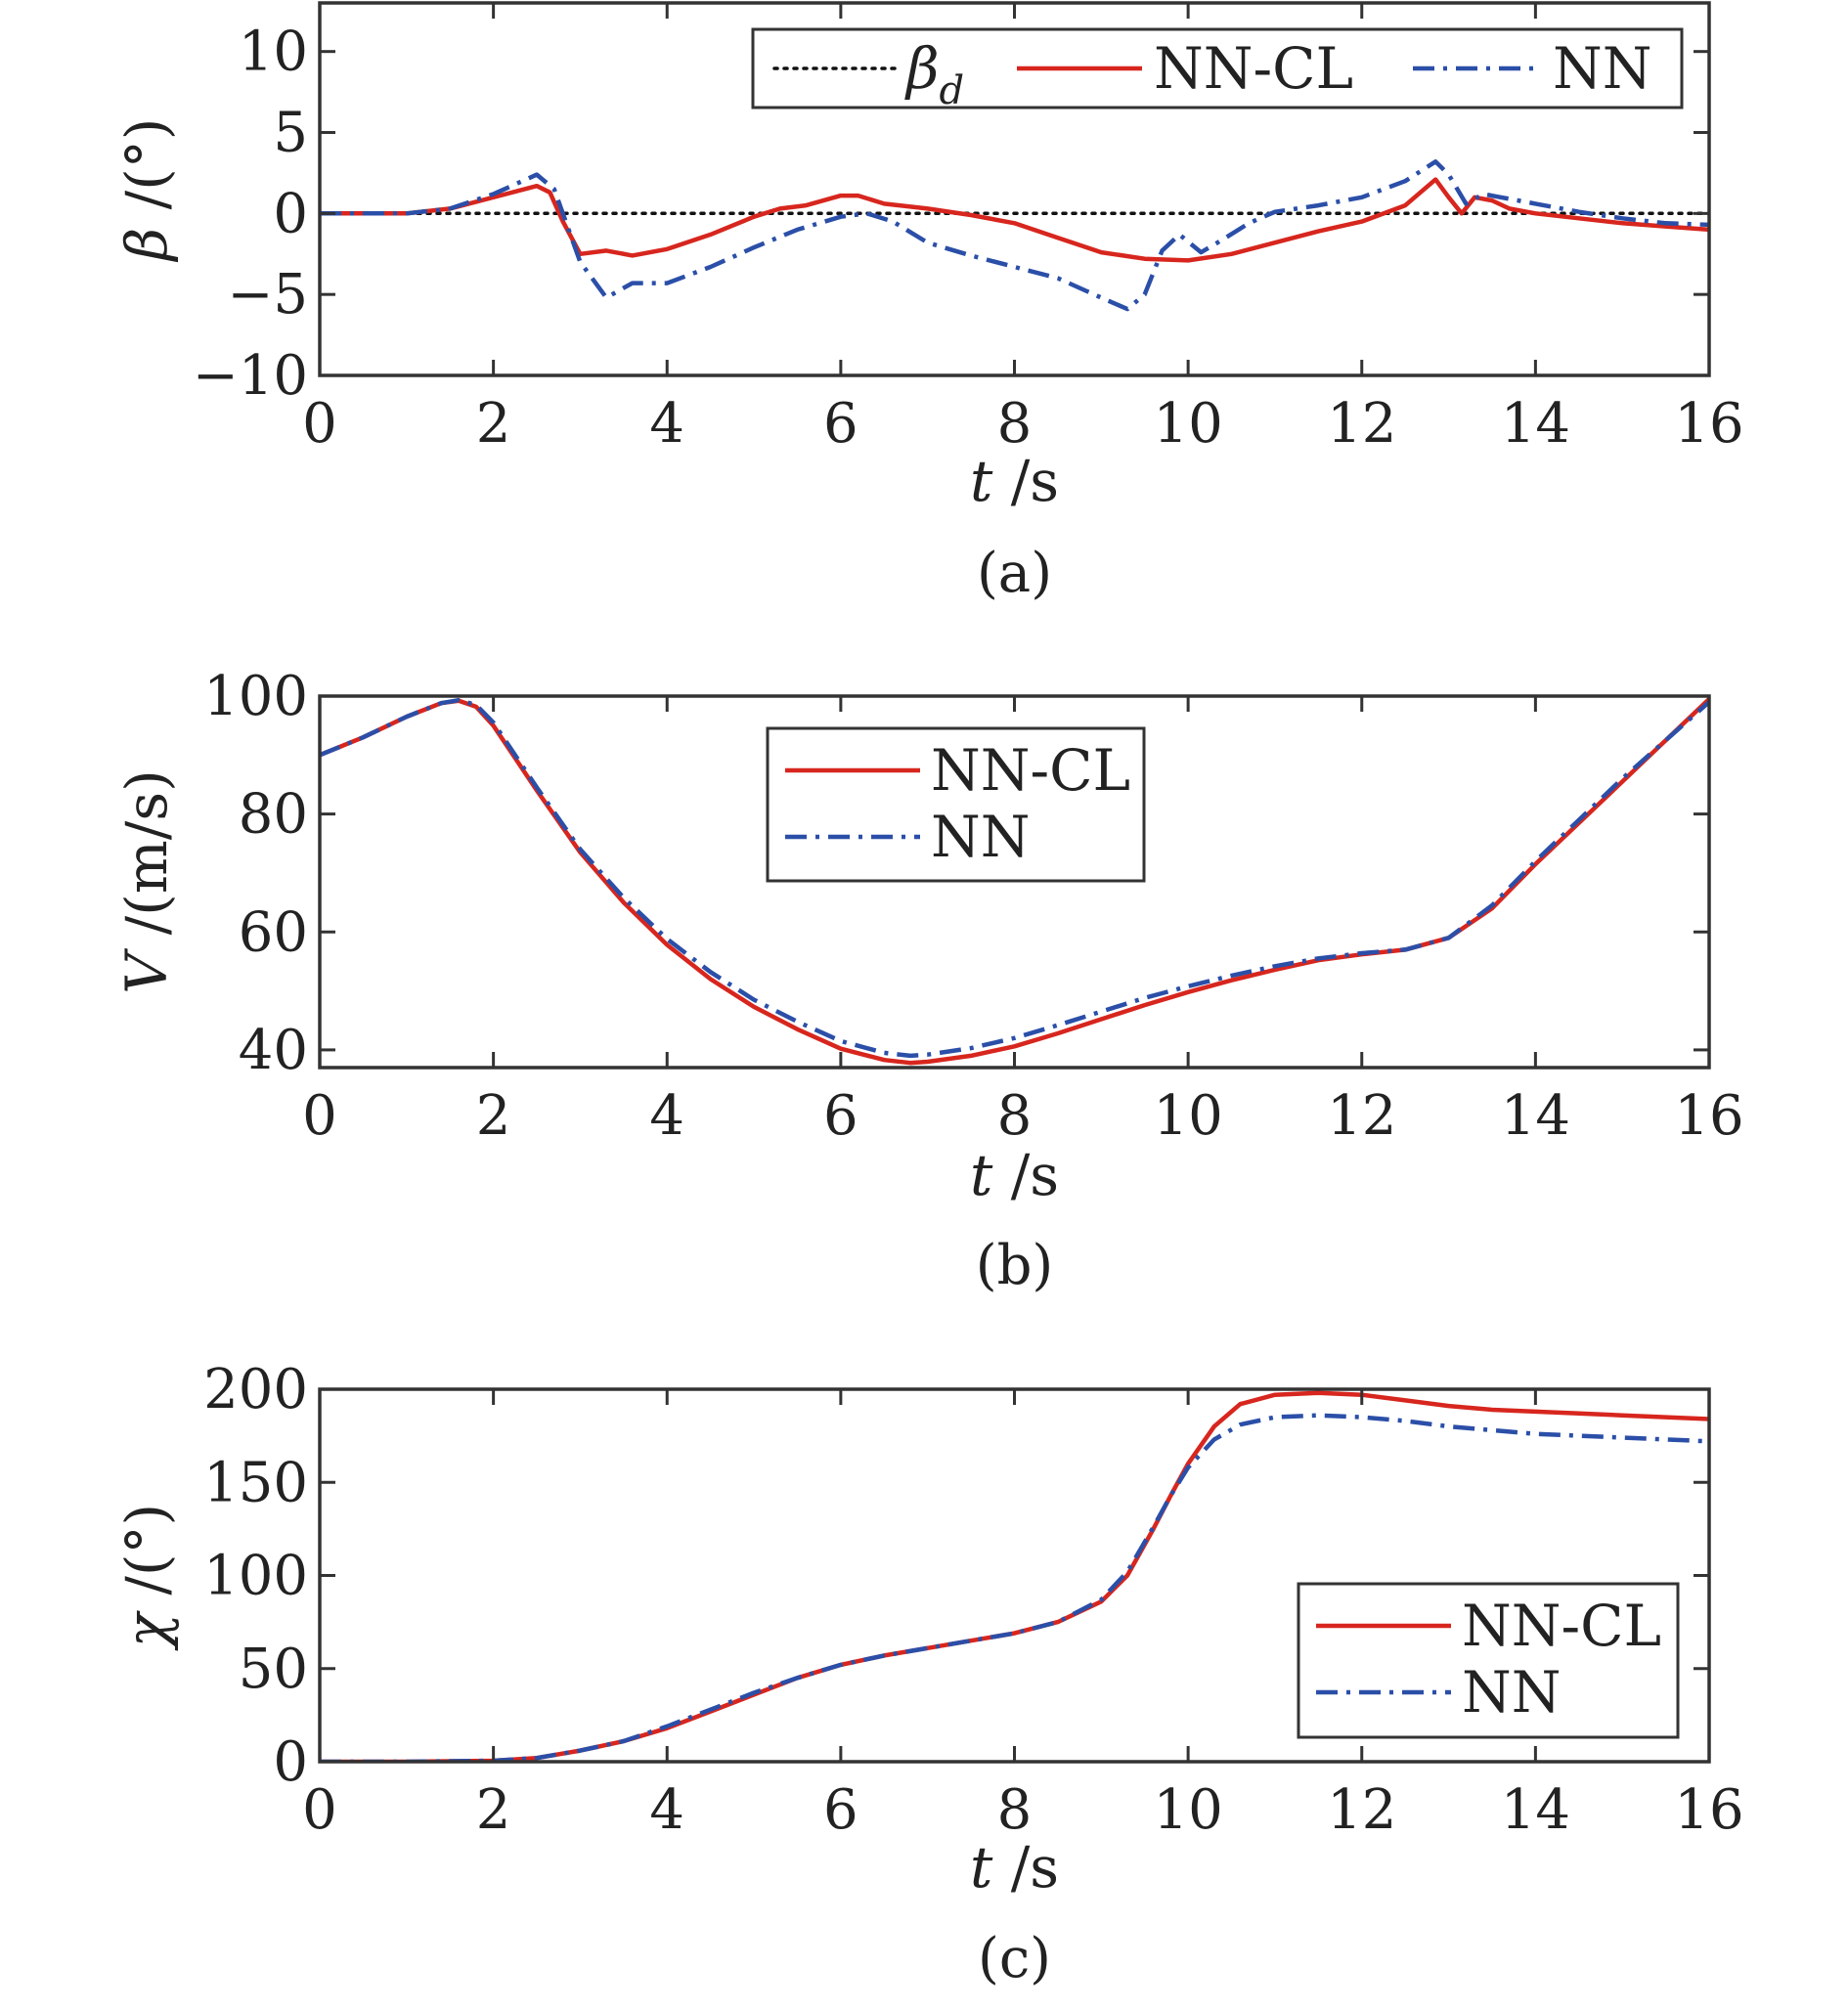 Image resolution: width=1848 pixels, height=2011 pixels. What do you see at coordinates (146, 1577) in the screenshot?
I see `y-axis-label: χ /(°)` at bounding box center [146, 1577].